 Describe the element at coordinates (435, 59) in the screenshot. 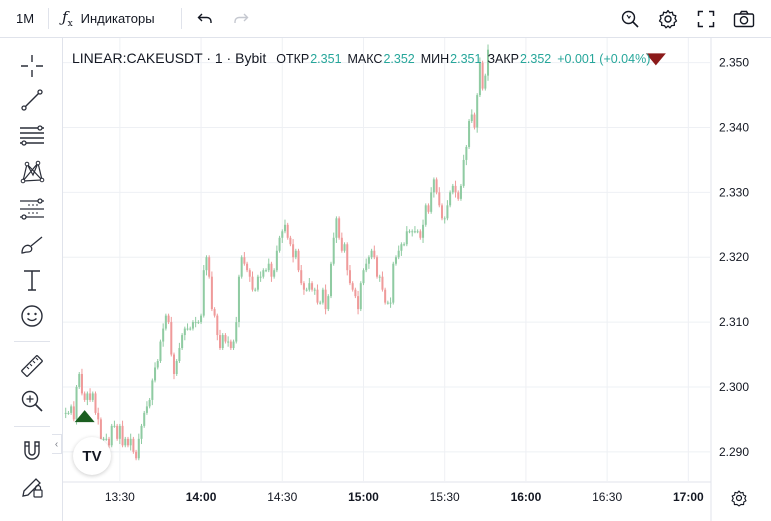

I see `low-label: МИН` at that location.